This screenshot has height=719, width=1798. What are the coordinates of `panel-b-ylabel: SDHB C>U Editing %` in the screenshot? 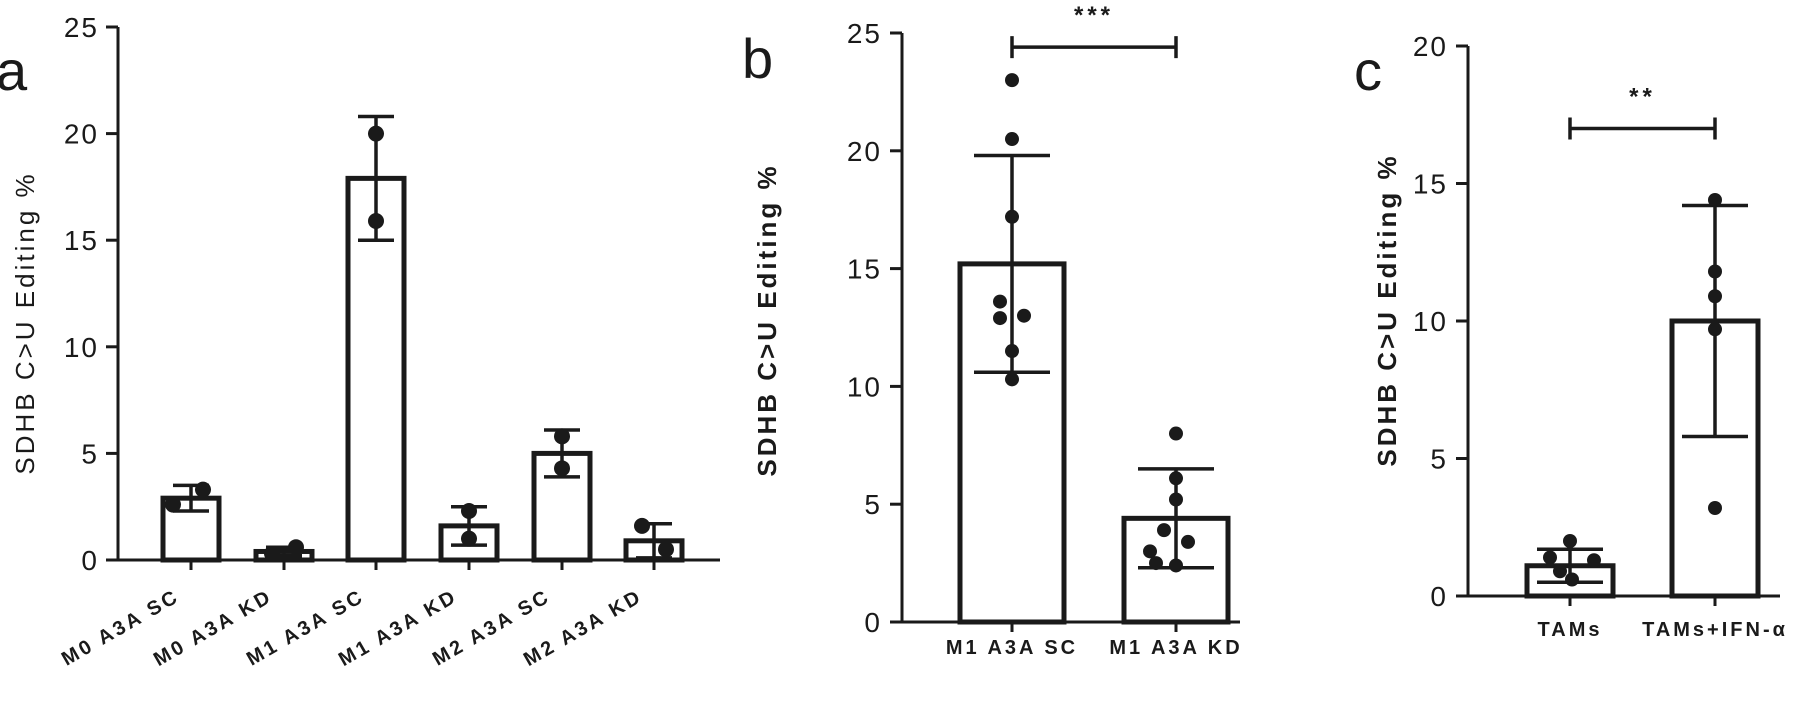 It's located at (767, 319).